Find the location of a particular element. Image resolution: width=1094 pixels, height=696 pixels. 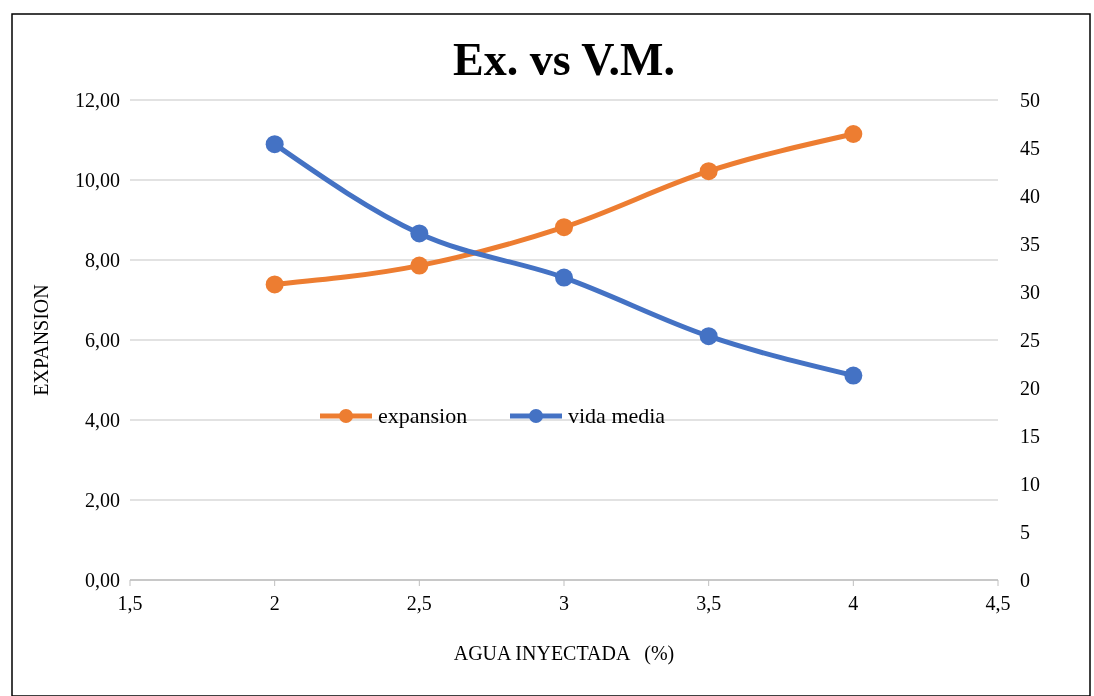

y2-tick-label: 15 is located at coordinates (1030, 436).